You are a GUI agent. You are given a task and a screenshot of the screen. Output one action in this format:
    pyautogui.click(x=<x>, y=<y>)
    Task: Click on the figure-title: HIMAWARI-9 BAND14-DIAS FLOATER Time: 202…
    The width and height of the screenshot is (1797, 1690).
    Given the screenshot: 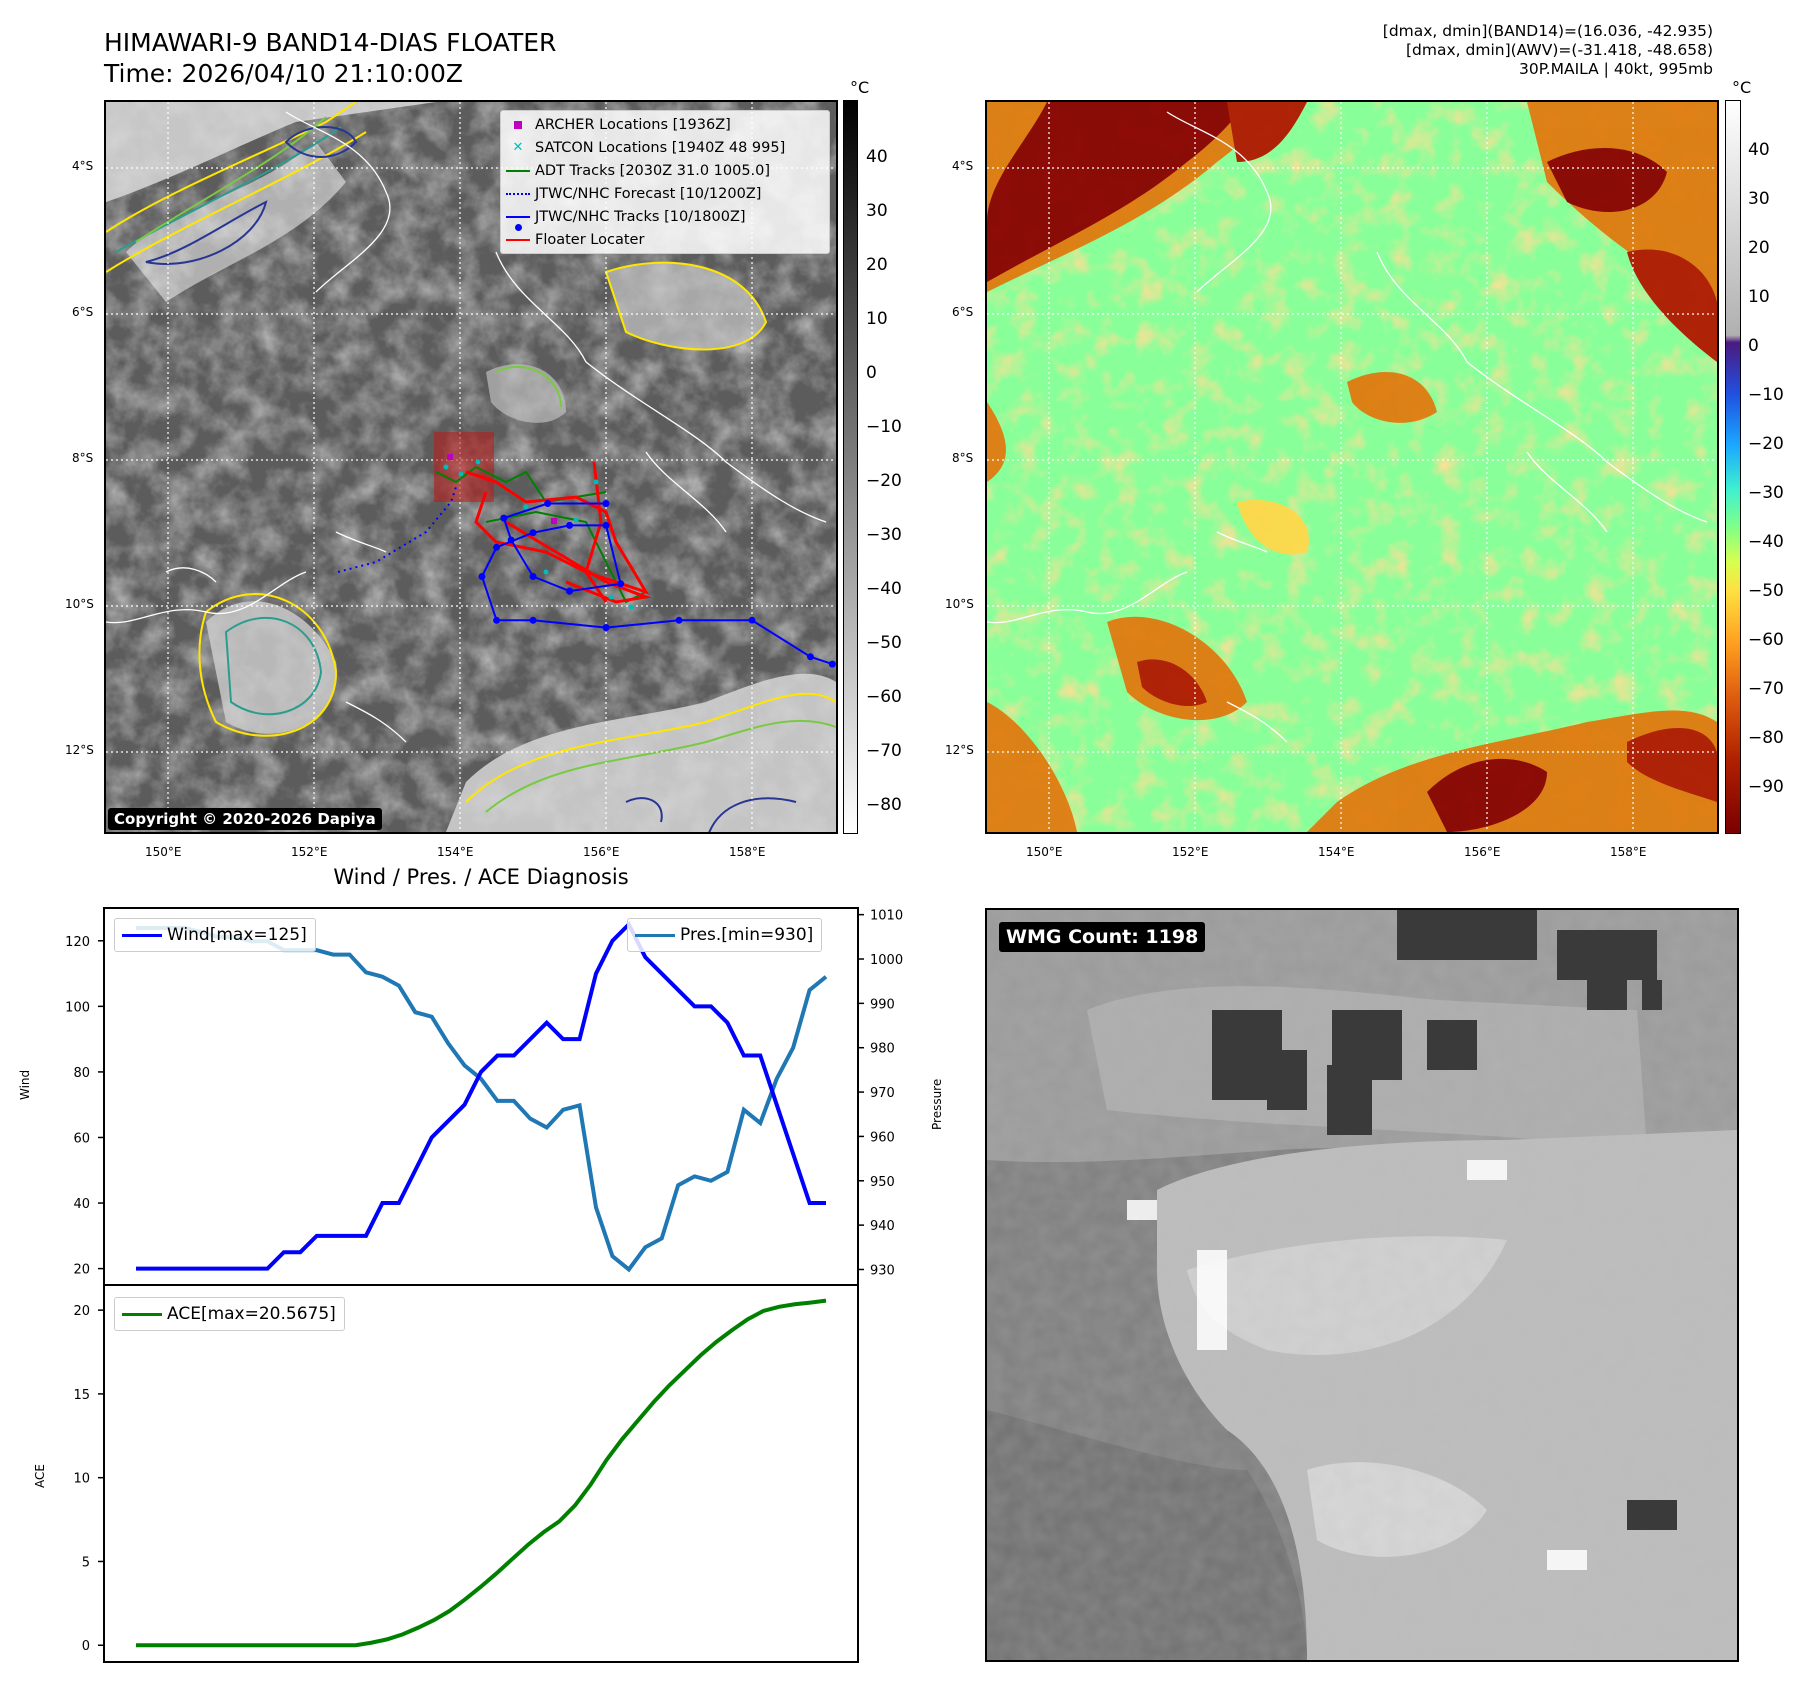 What is the action you would take?
    pyautogui.click(x=330, y=58)
    